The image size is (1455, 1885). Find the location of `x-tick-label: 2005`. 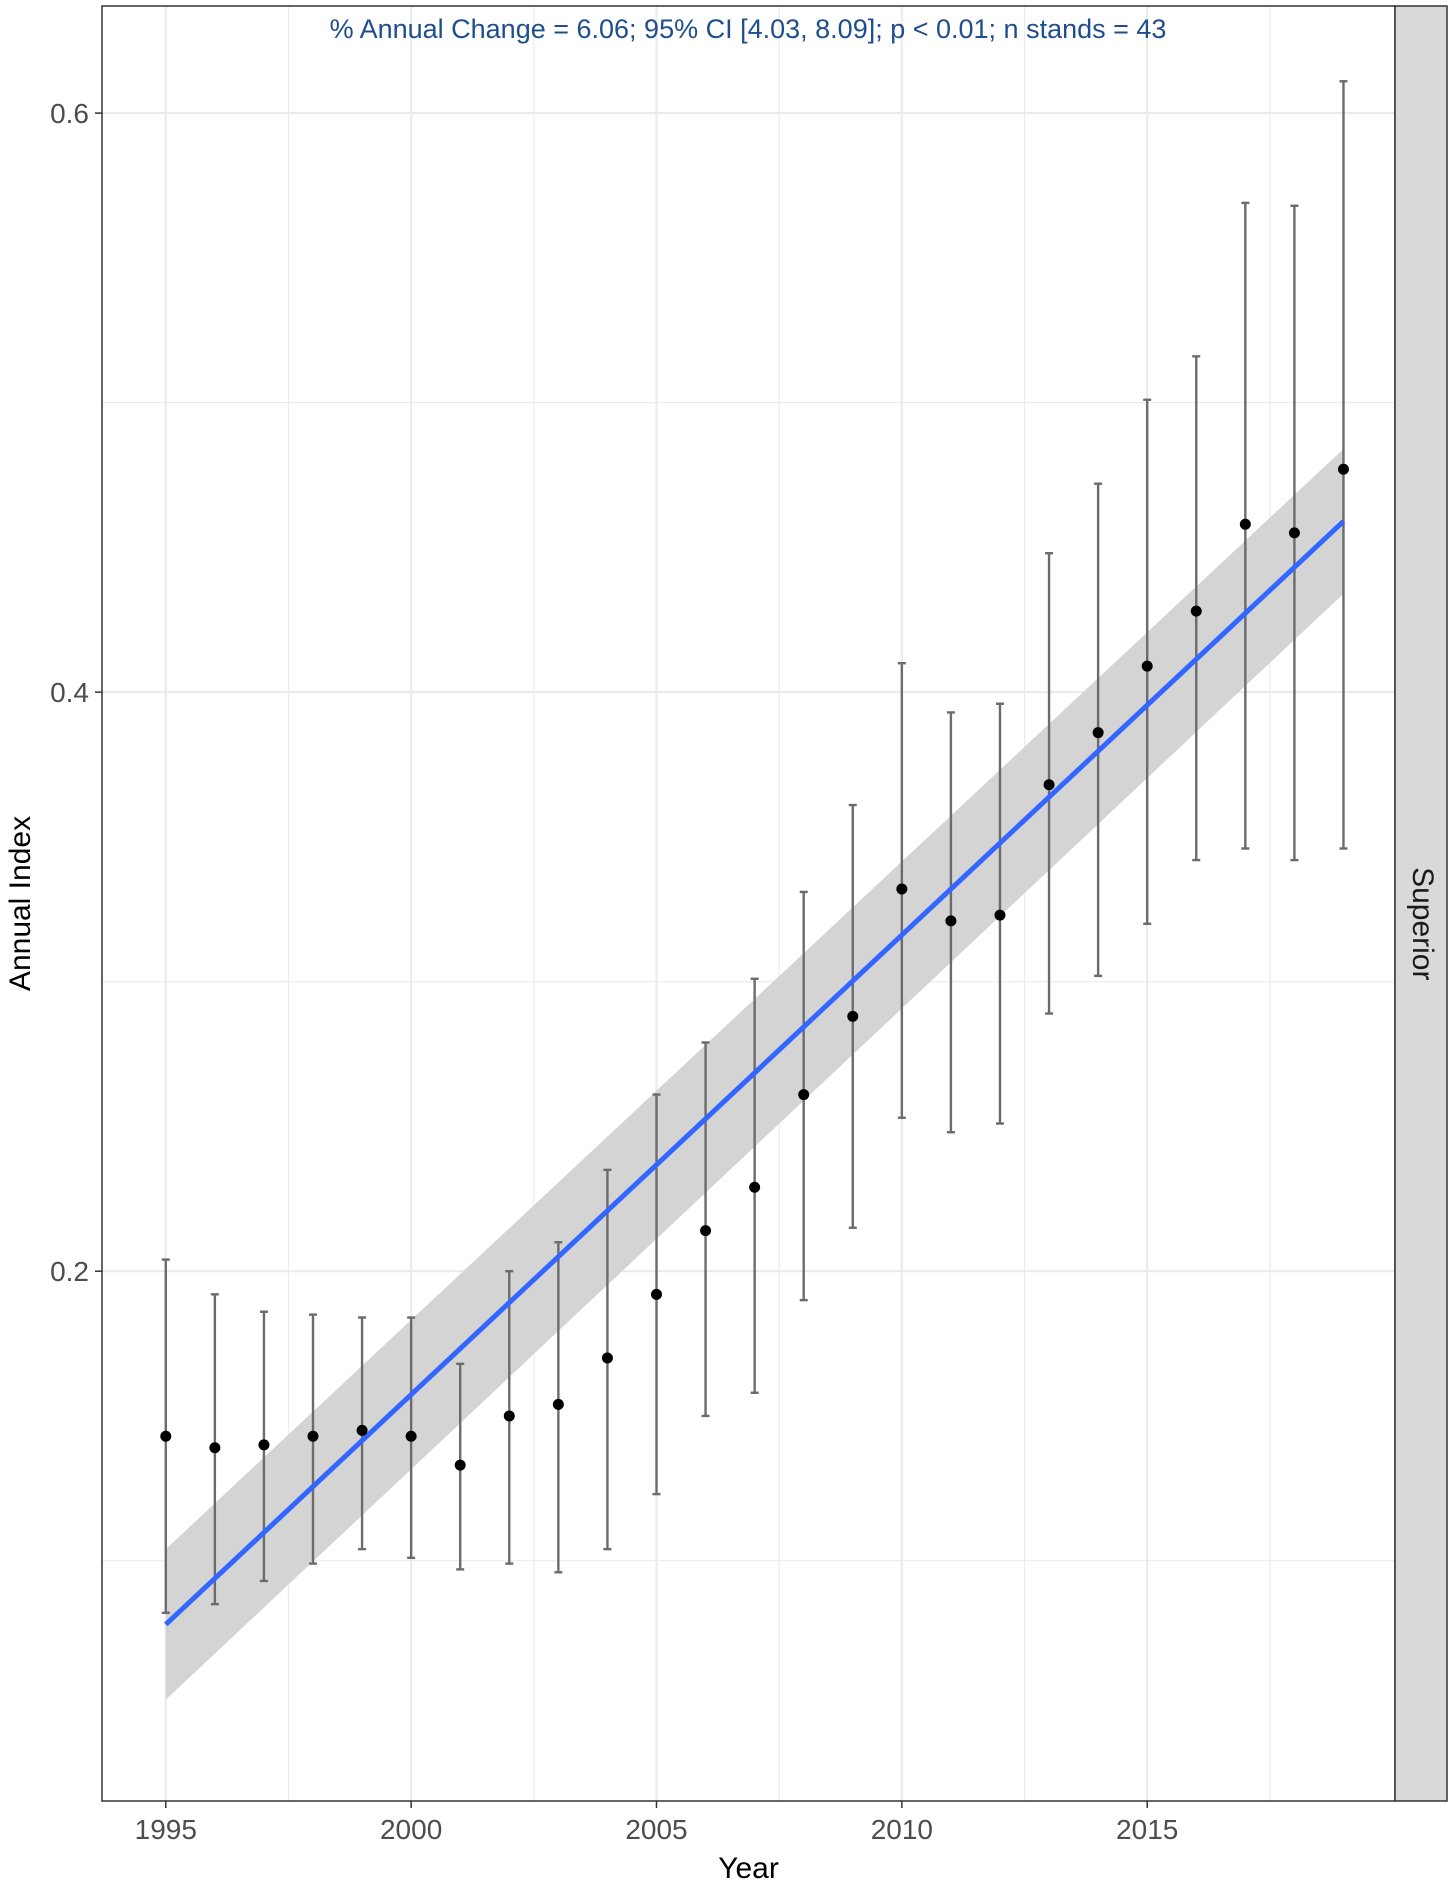

x-tick-label: 2005 is located at coordinates (656, 1829).